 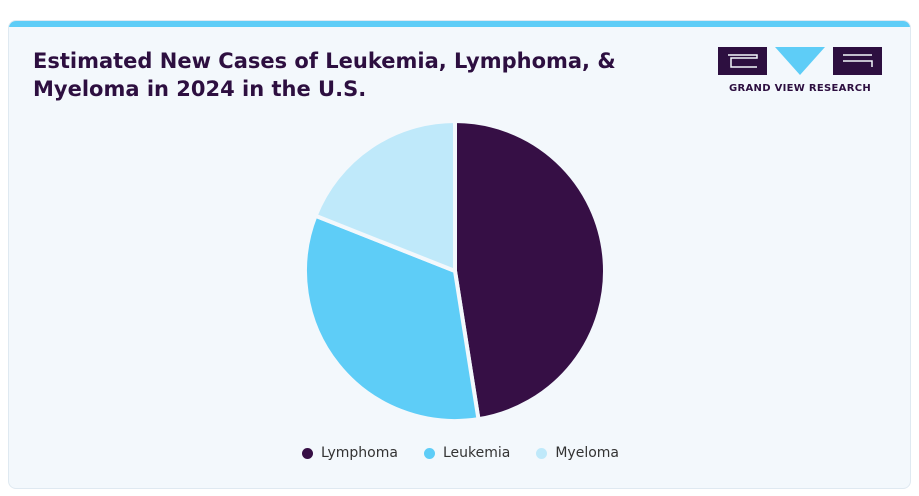 What do you see at coordinates (385, 196) in the screenshot?
I see `pie-slice-myeloma` at bounding box center [385, 196].